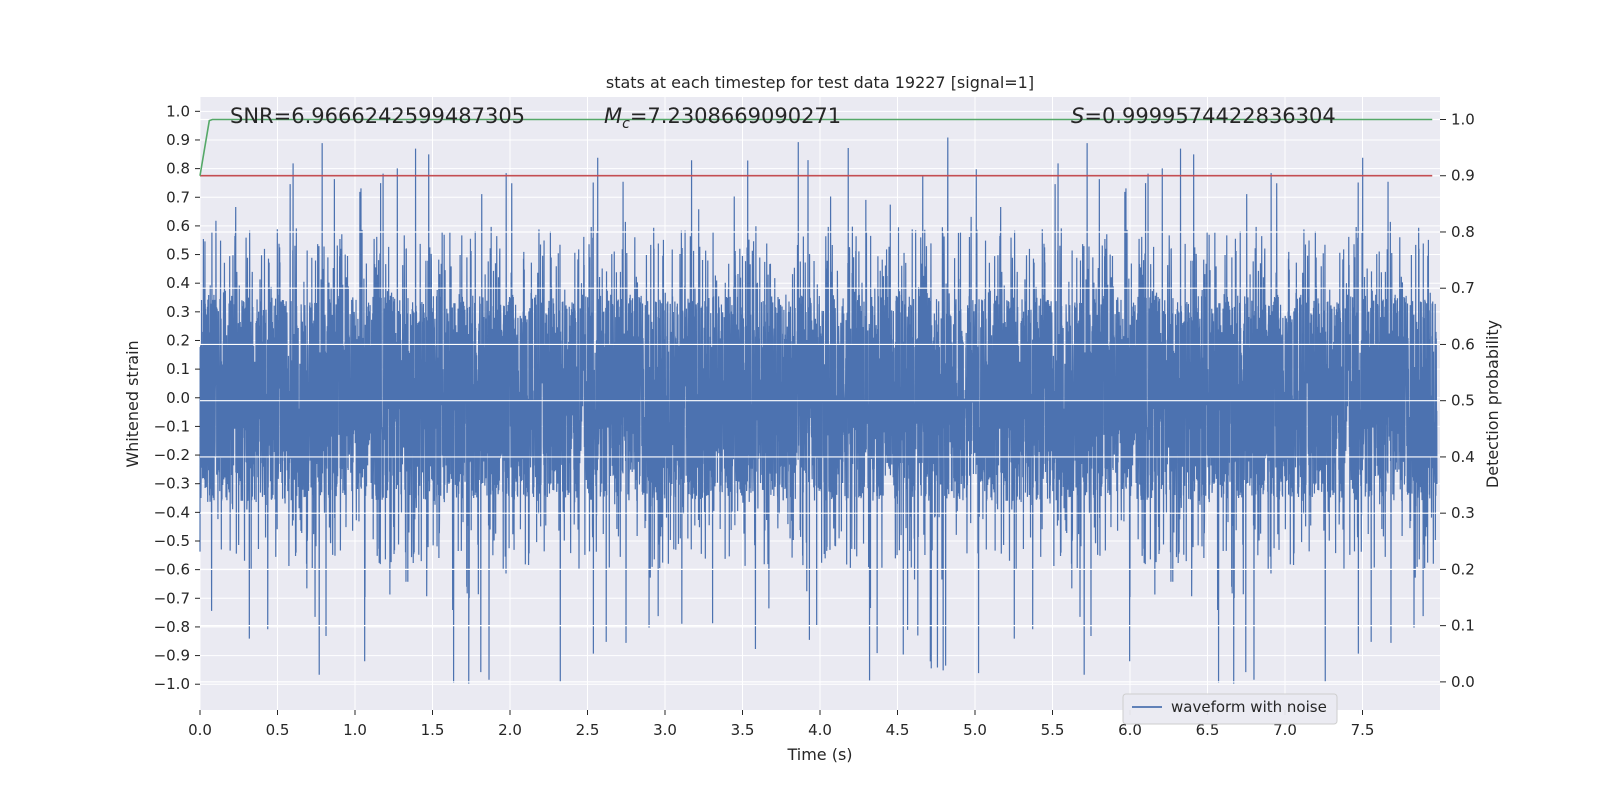 Image resolution: width=1600 pixels, height=800 pixels. I want to click on y-tick-label: 0.7, so click(178, 197).